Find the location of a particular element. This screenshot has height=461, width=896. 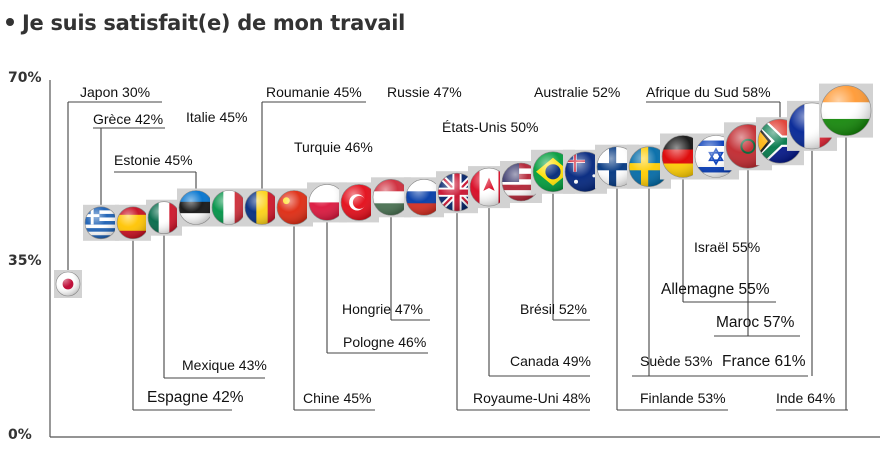

chart-title: Je suis satisfait(e) de mon travail is located at coordinates (205, 23).